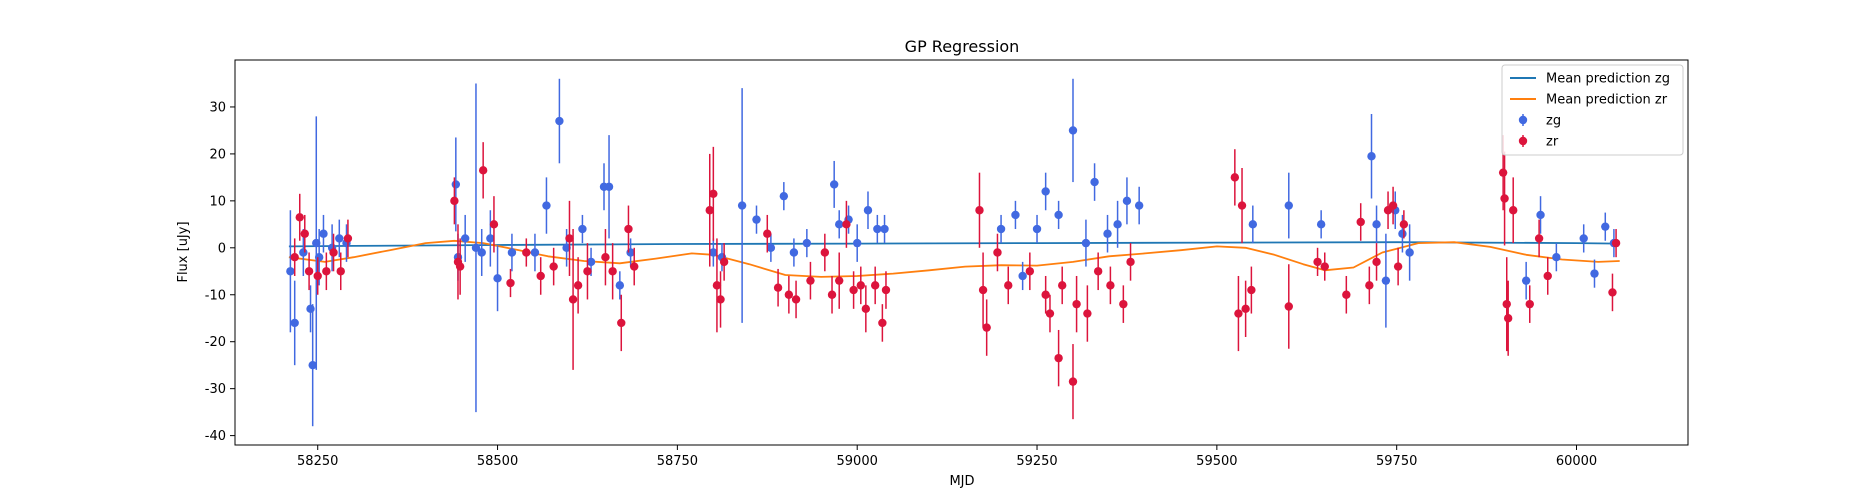 This screenshot has width=1875, height=500. I want to click on legend-entry: zg, so click(1539, 121).